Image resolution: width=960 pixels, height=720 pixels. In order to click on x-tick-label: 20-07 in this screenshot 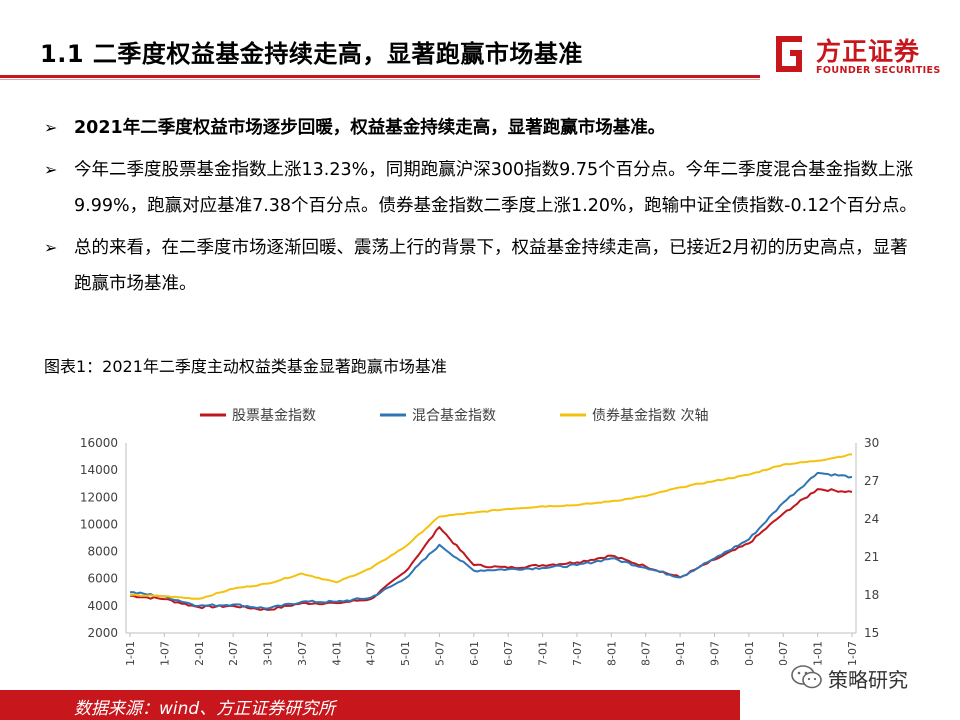, I will do `click(783, 653)`.